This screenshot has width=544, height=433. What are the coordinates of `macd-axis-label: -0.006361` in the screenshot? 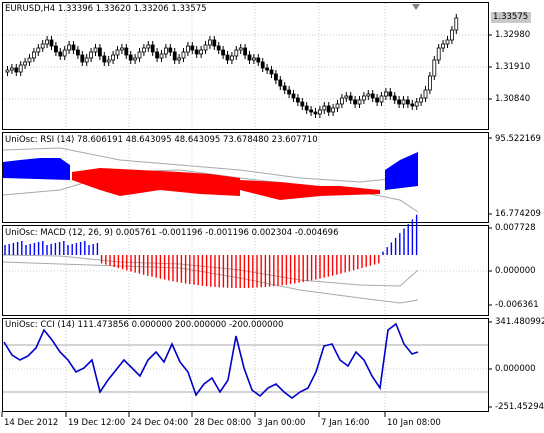 It's located at (517, 305).